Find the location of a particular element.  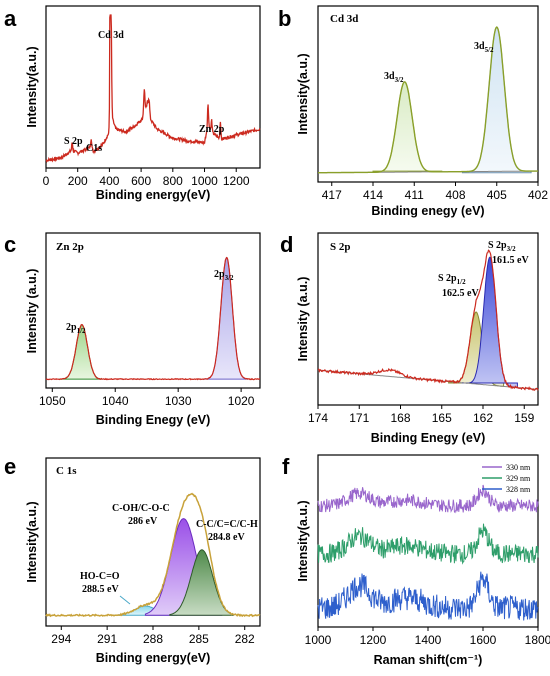

annotation-zn2p: Zn 2p is located at coordinates (212, 129).